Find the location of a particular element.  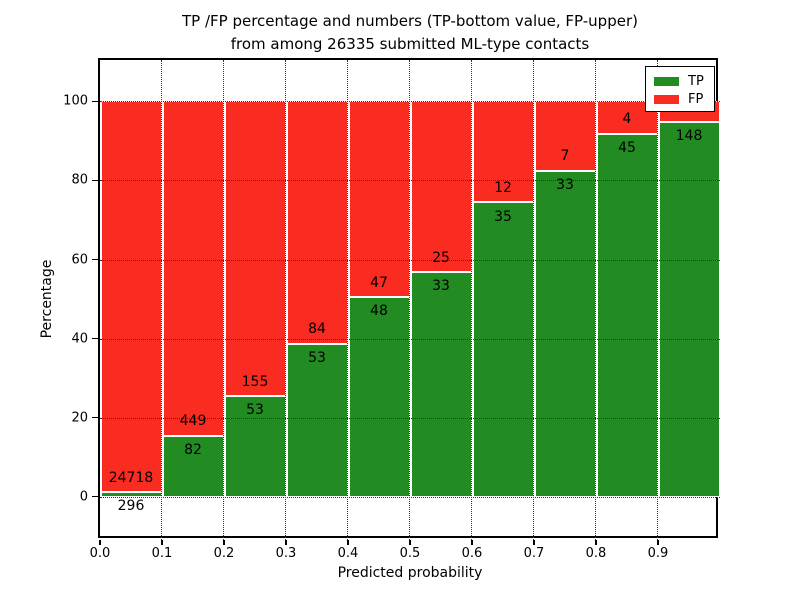

tp-count-label: 48 is located at coordinates (379, 311).